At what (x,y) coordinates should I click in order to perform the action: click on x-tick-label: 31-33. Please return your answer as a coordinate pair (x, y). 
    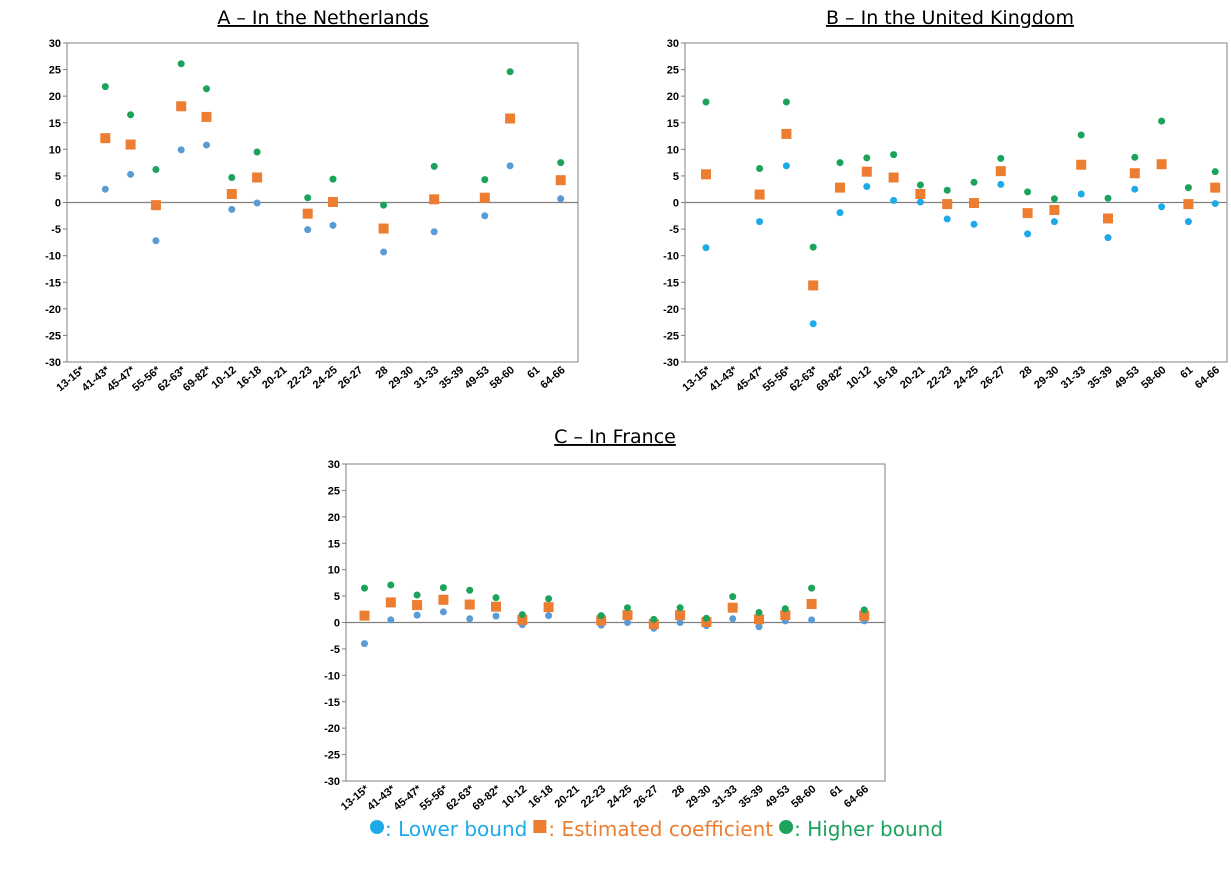
    Looking at the image, I should click on (724, 796).